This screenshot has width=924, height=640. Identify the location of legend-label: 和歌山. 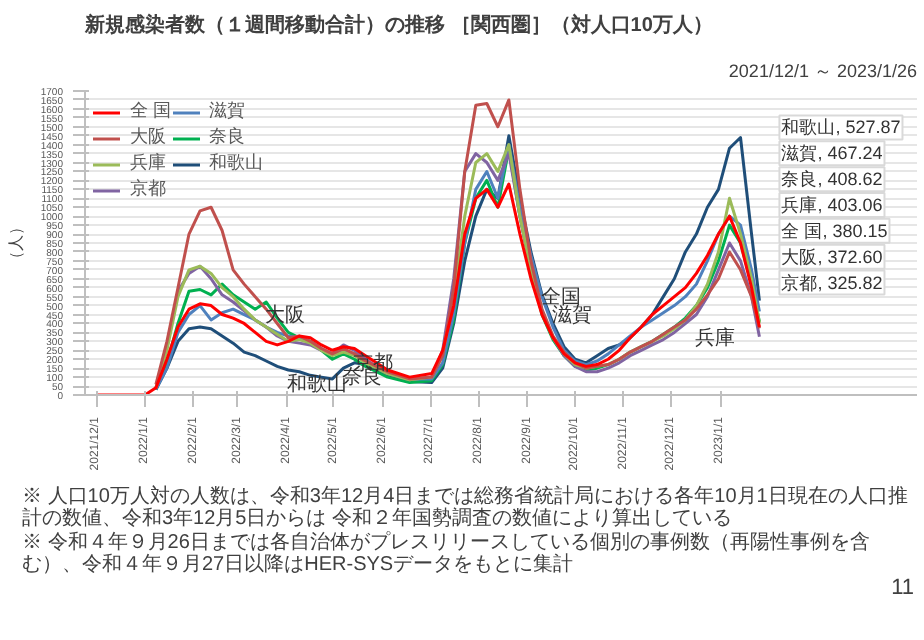
(236, 163).